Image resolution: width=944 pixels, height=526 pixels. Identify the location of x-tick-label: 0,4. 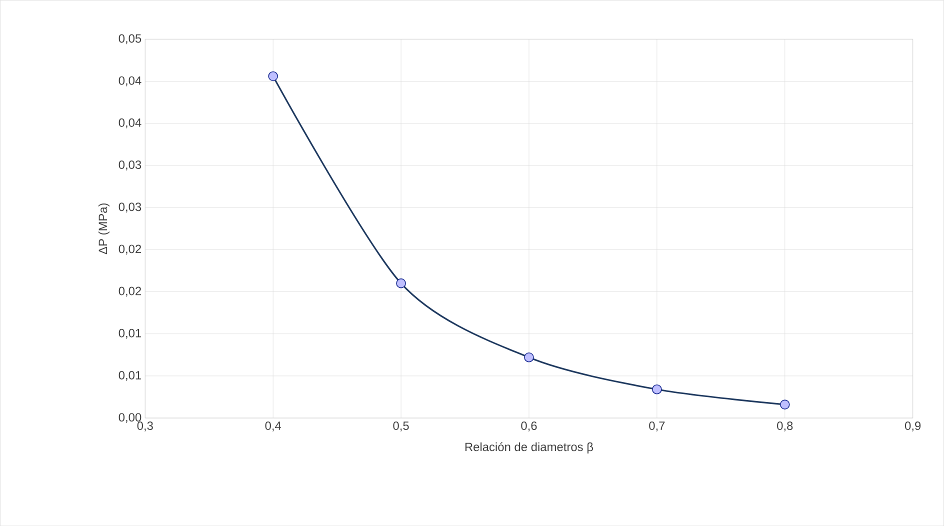
(273, 426).